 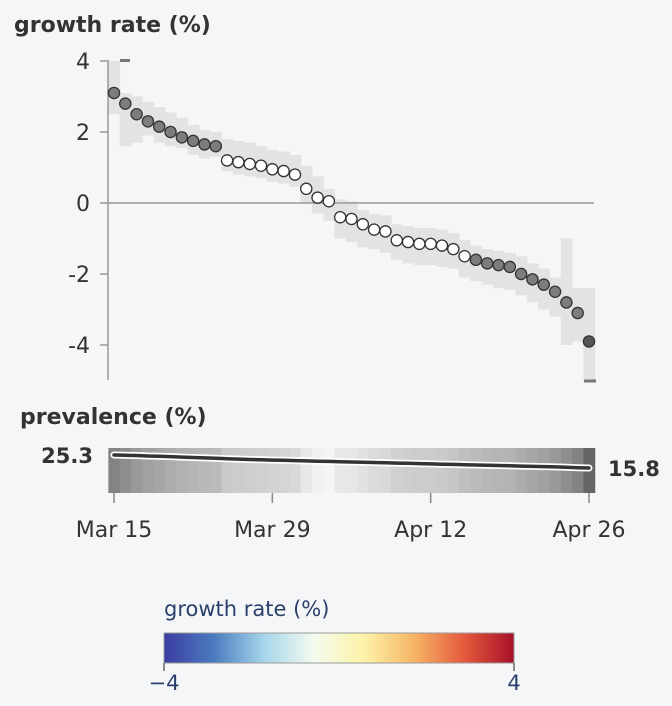 What do you see at coordinates (112, 25) in the screenshot?
I see `y-axis-label: growth rate (%)` at bounding box center [112, 25].